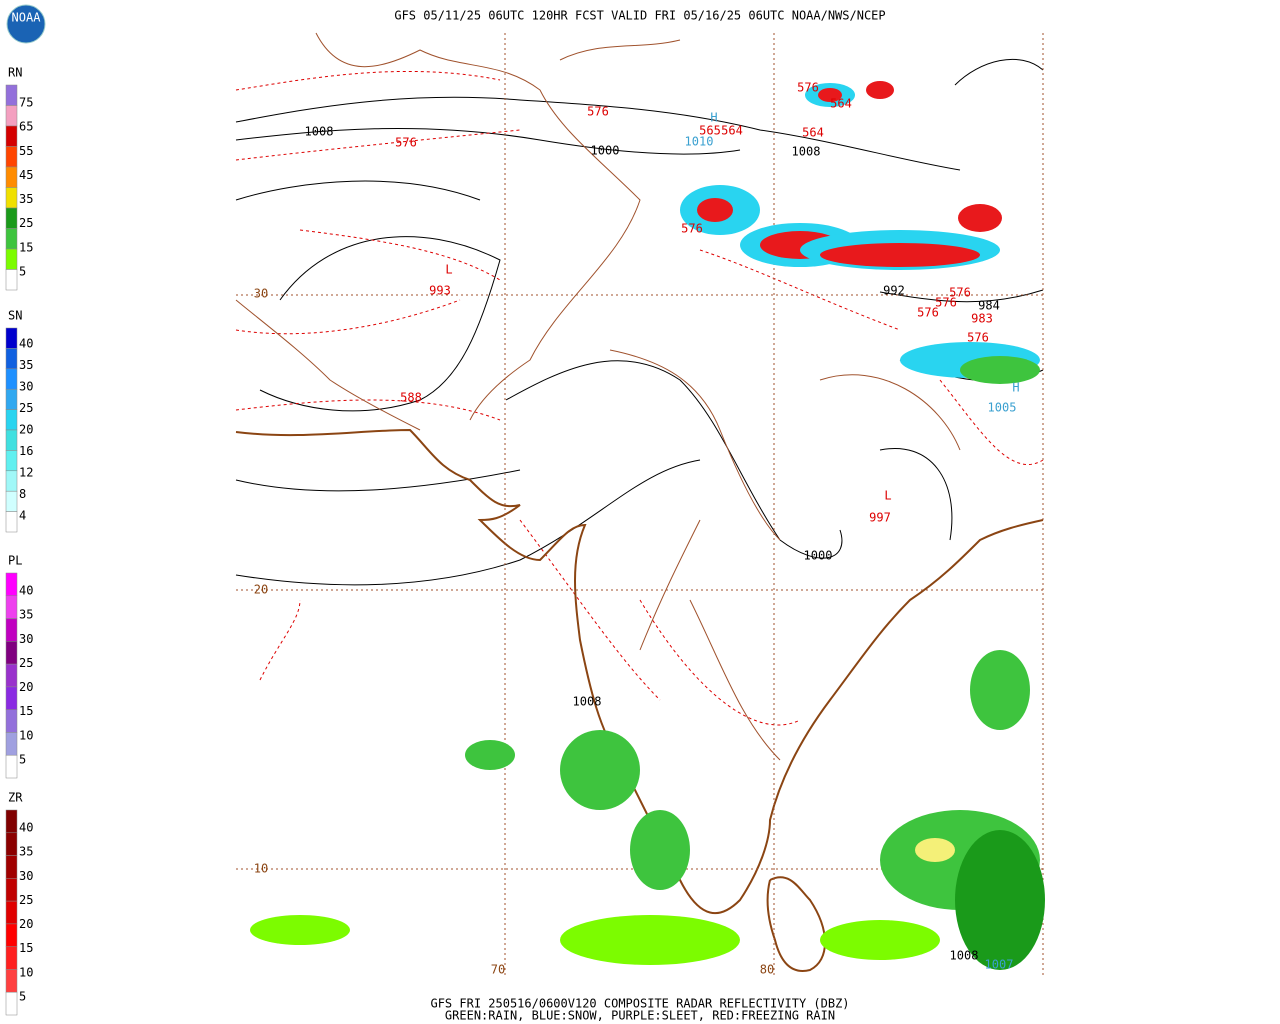 The image size is (1280, 1024). Describe the element at coordinates (15, 561) in the screenshot. I see `legend-name: PL` at that location.